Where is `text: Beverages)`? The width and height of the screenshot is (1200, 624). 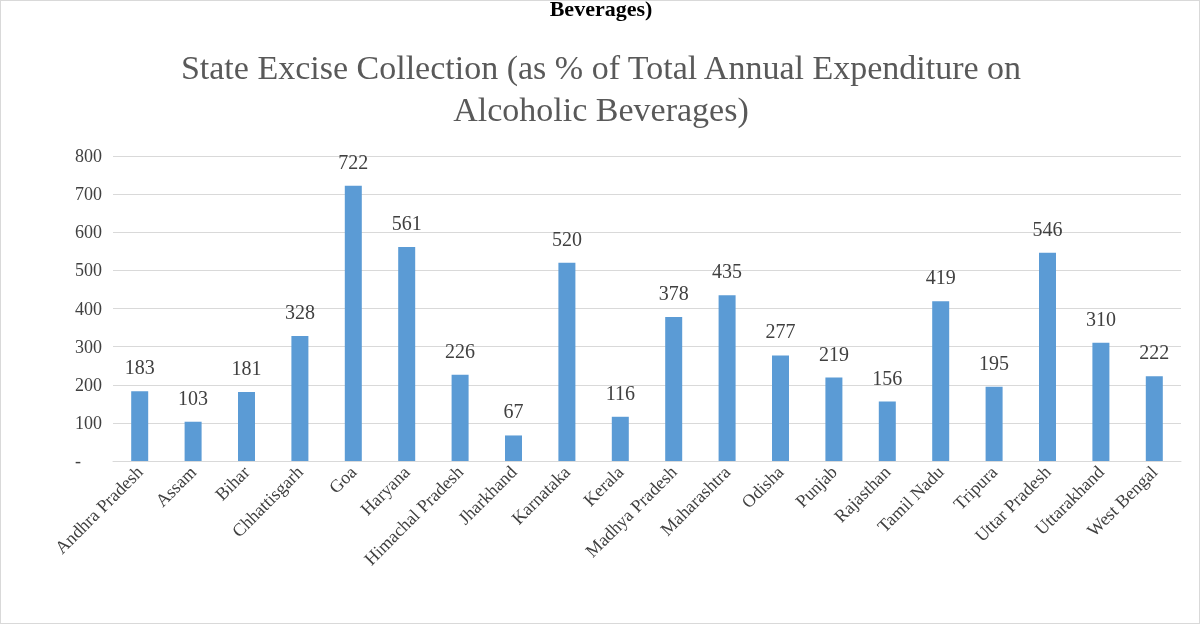
text: Beverages) is located at coordinates (601, 10).